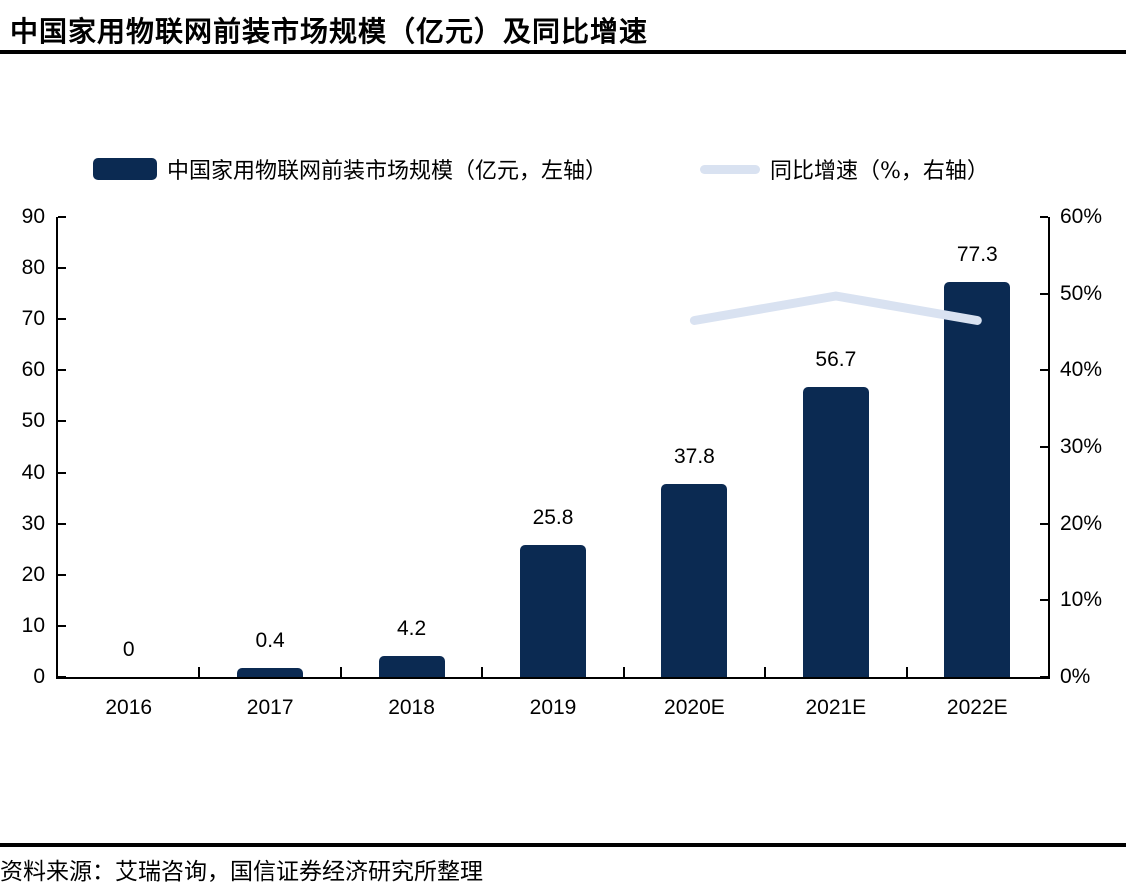  Describe the element at coordinates (33, 216) in the screenshot. I see `y-axis-left-label: 90` at that location.